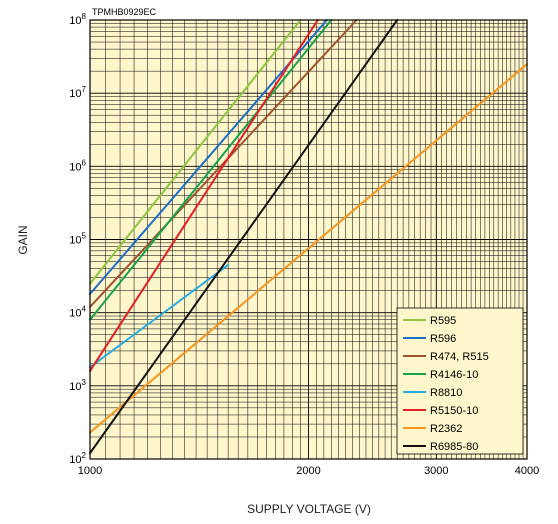 Image resolution: width=558 pixels, height=524 pixels. I want to click on legend-label-r6985-80: R6985-80, so click(454, 447).